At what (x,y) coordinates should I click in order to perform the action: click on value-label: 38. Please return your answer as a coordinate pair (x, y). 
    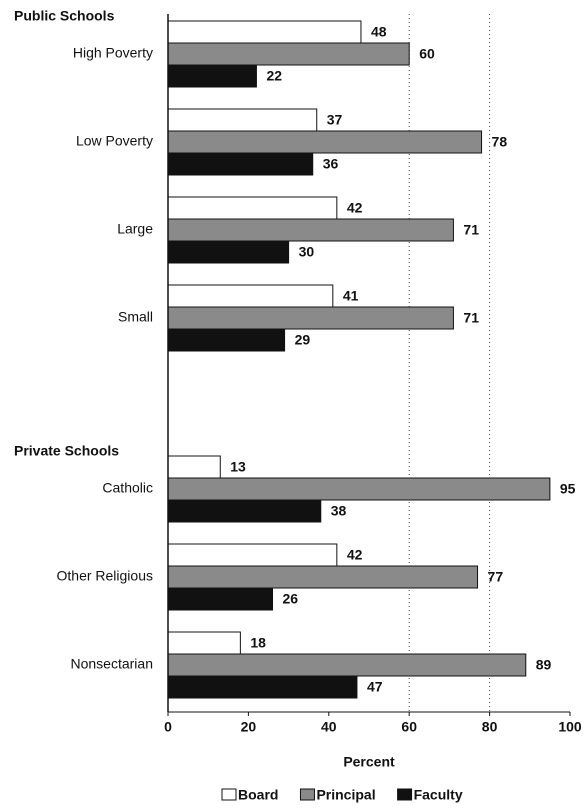
    Looking at the image, I should click on (339, 511).